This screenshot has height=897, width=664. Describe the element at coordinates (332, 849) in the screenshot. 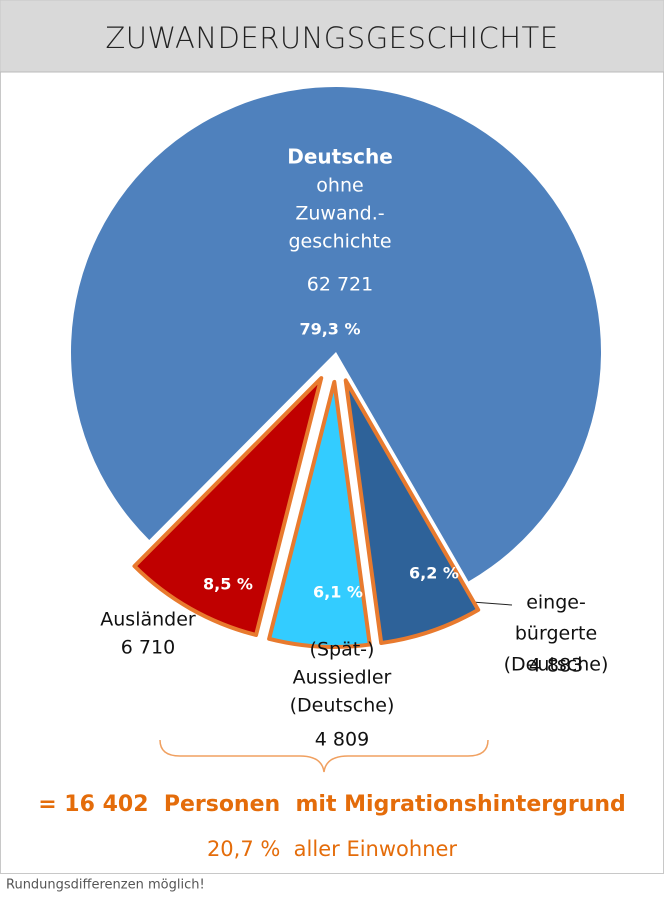

I see `summary-share: 20,7 % aller Einwohner` at that location.